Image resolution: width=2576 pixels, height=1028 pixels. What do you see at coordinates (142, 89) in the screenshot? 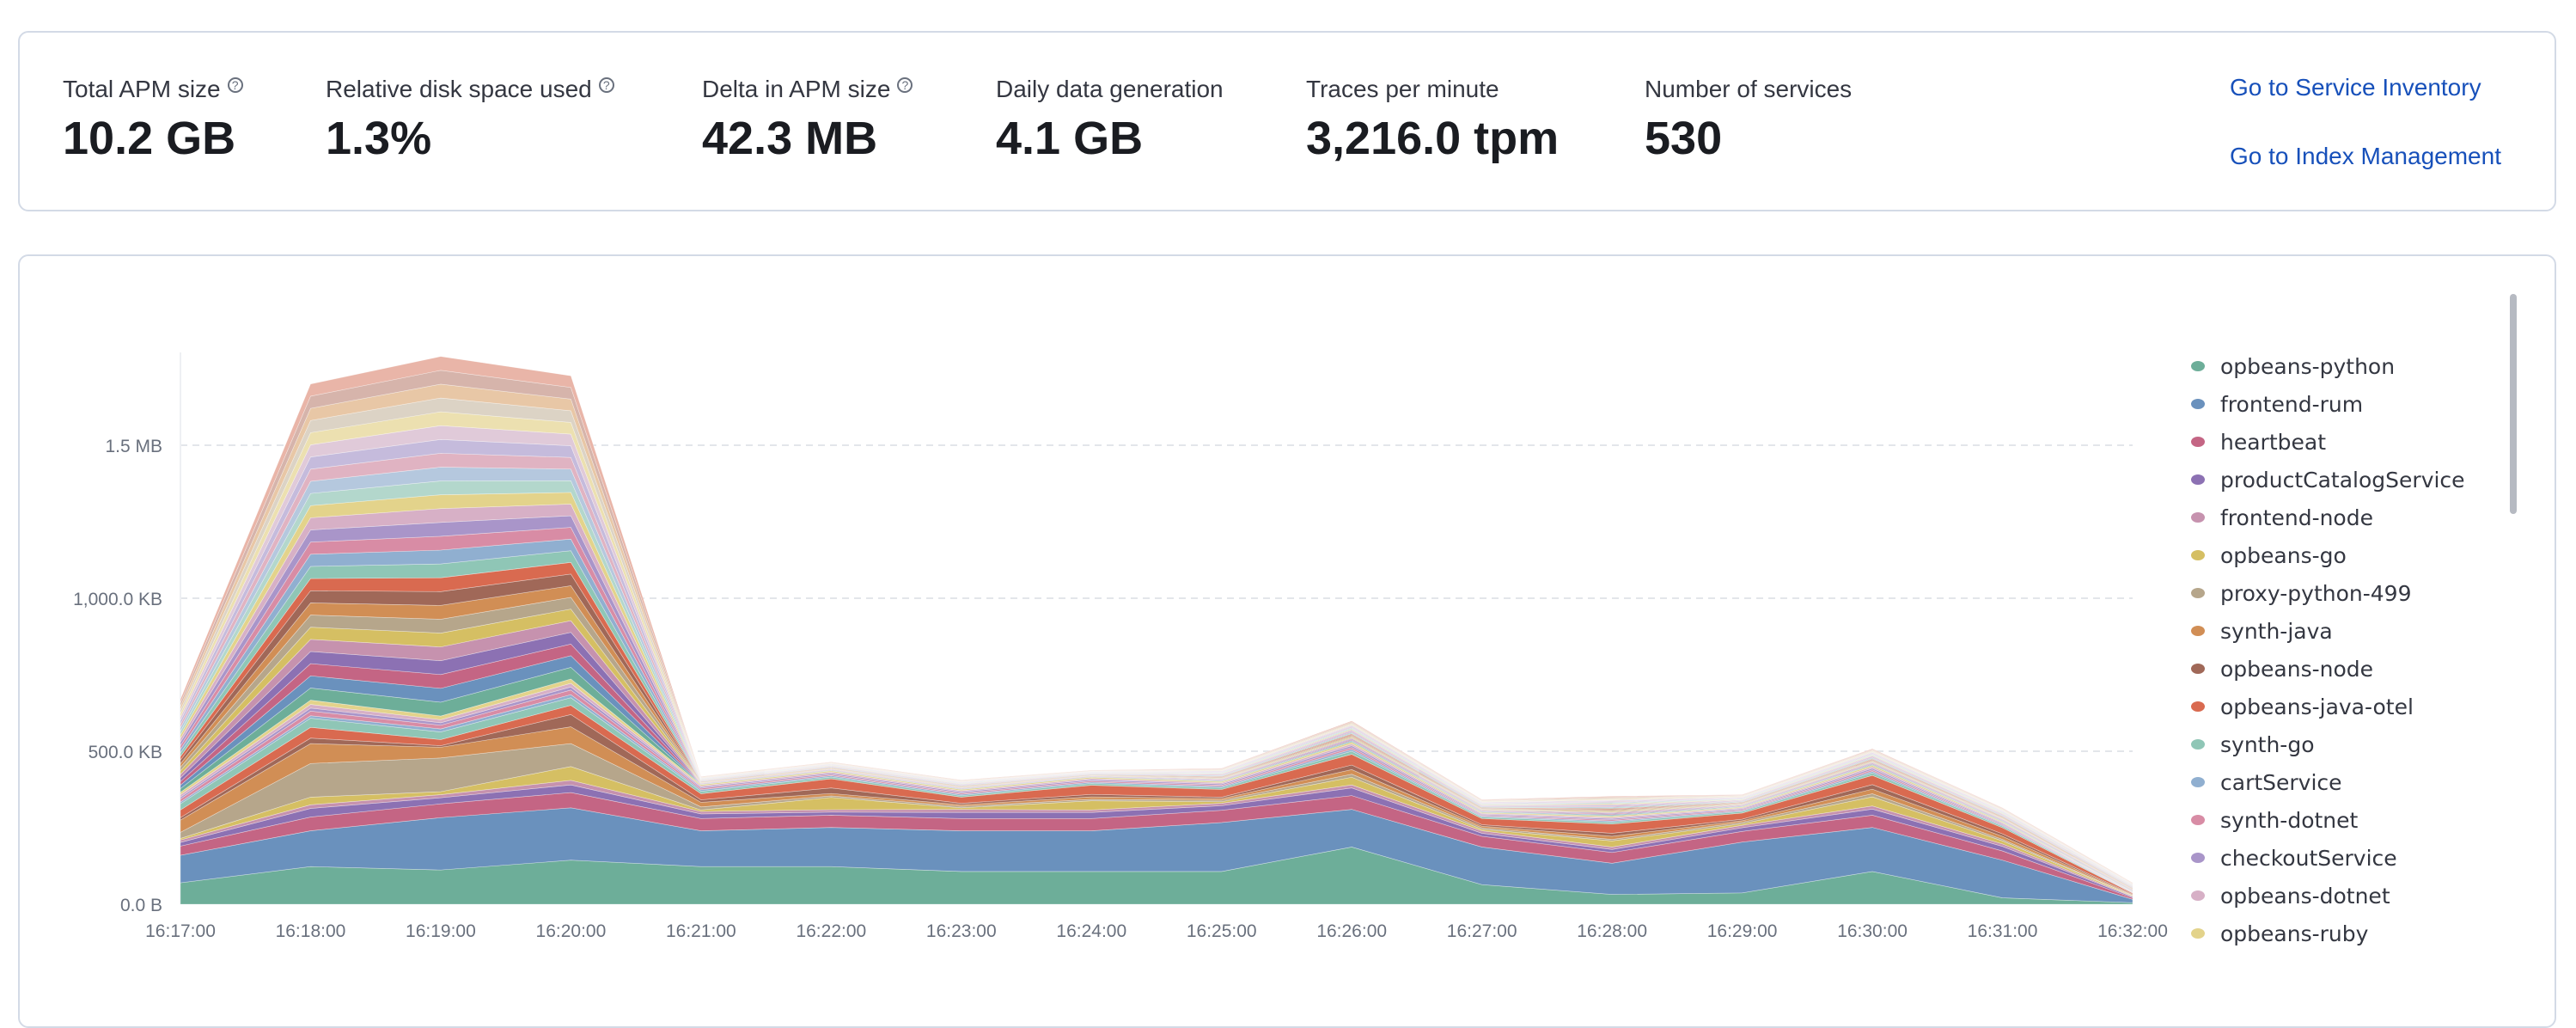
I see `stat-label: Total APM size` at bounding box center [142, 89].